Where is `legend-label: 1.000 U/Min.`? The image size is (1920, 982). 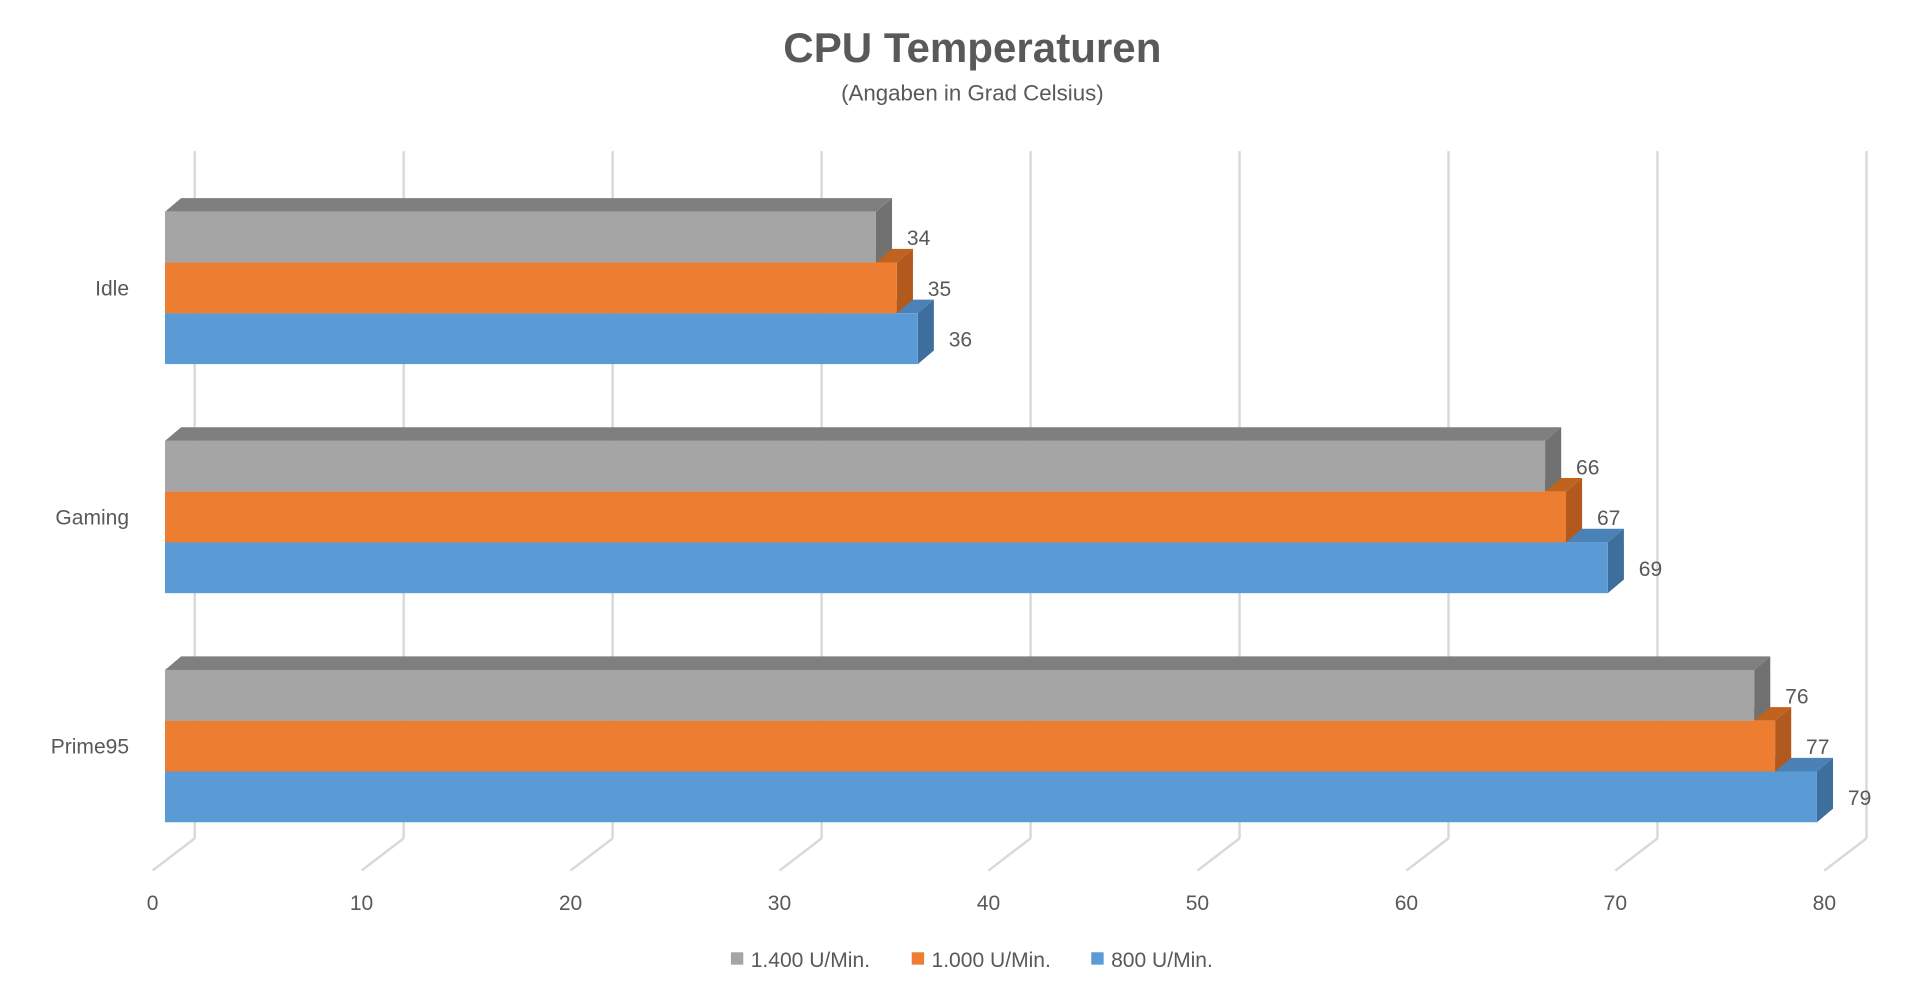 legend-label: 1.000 U/Min. is located at coordinates (991, 960).